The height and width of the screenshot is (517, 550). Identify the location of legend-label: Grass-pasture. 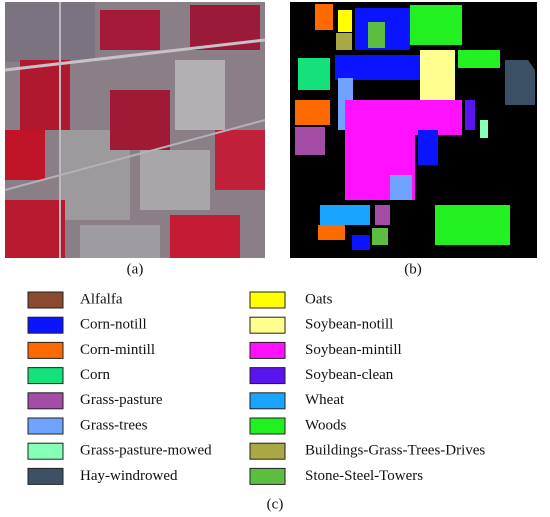
(121, 400).